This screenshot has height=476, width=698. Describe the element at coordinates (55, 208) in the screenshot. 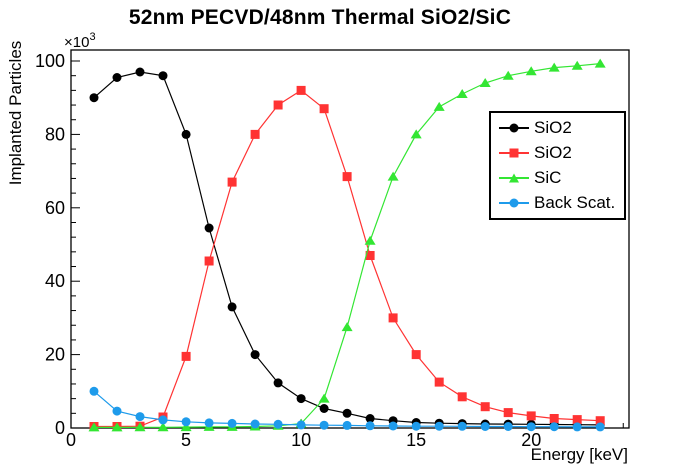

I see `svg-text: 60` at that location.